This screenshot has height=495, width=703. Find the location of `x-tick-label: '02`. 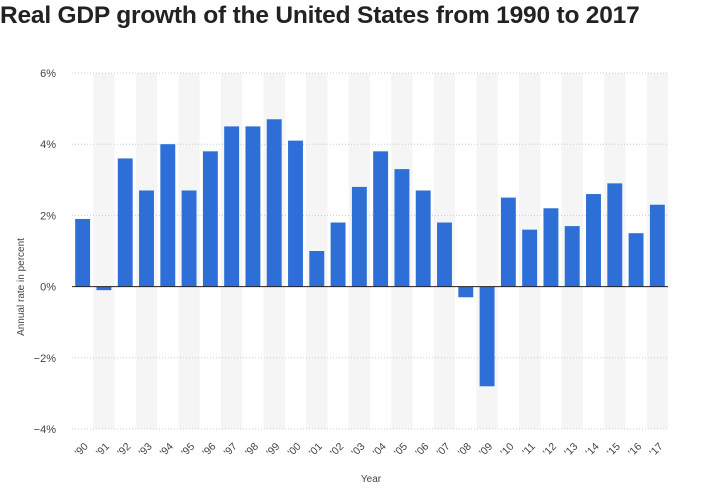

x-tick-label: '02 is located at coordinates (337, 450).